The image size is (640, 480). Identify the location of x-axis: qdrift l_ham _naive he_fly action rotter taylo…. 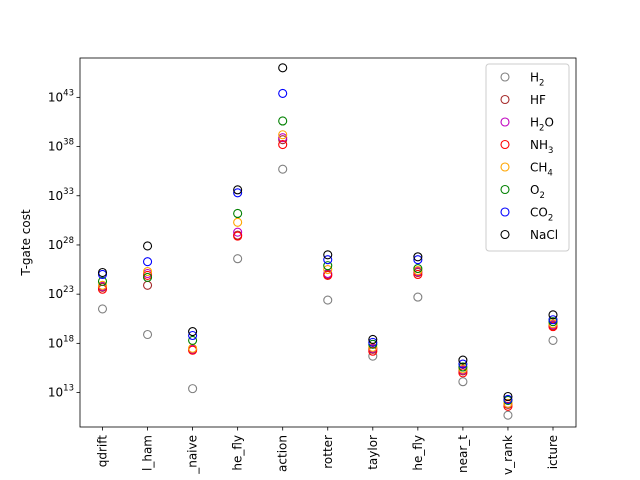
(328, 451).